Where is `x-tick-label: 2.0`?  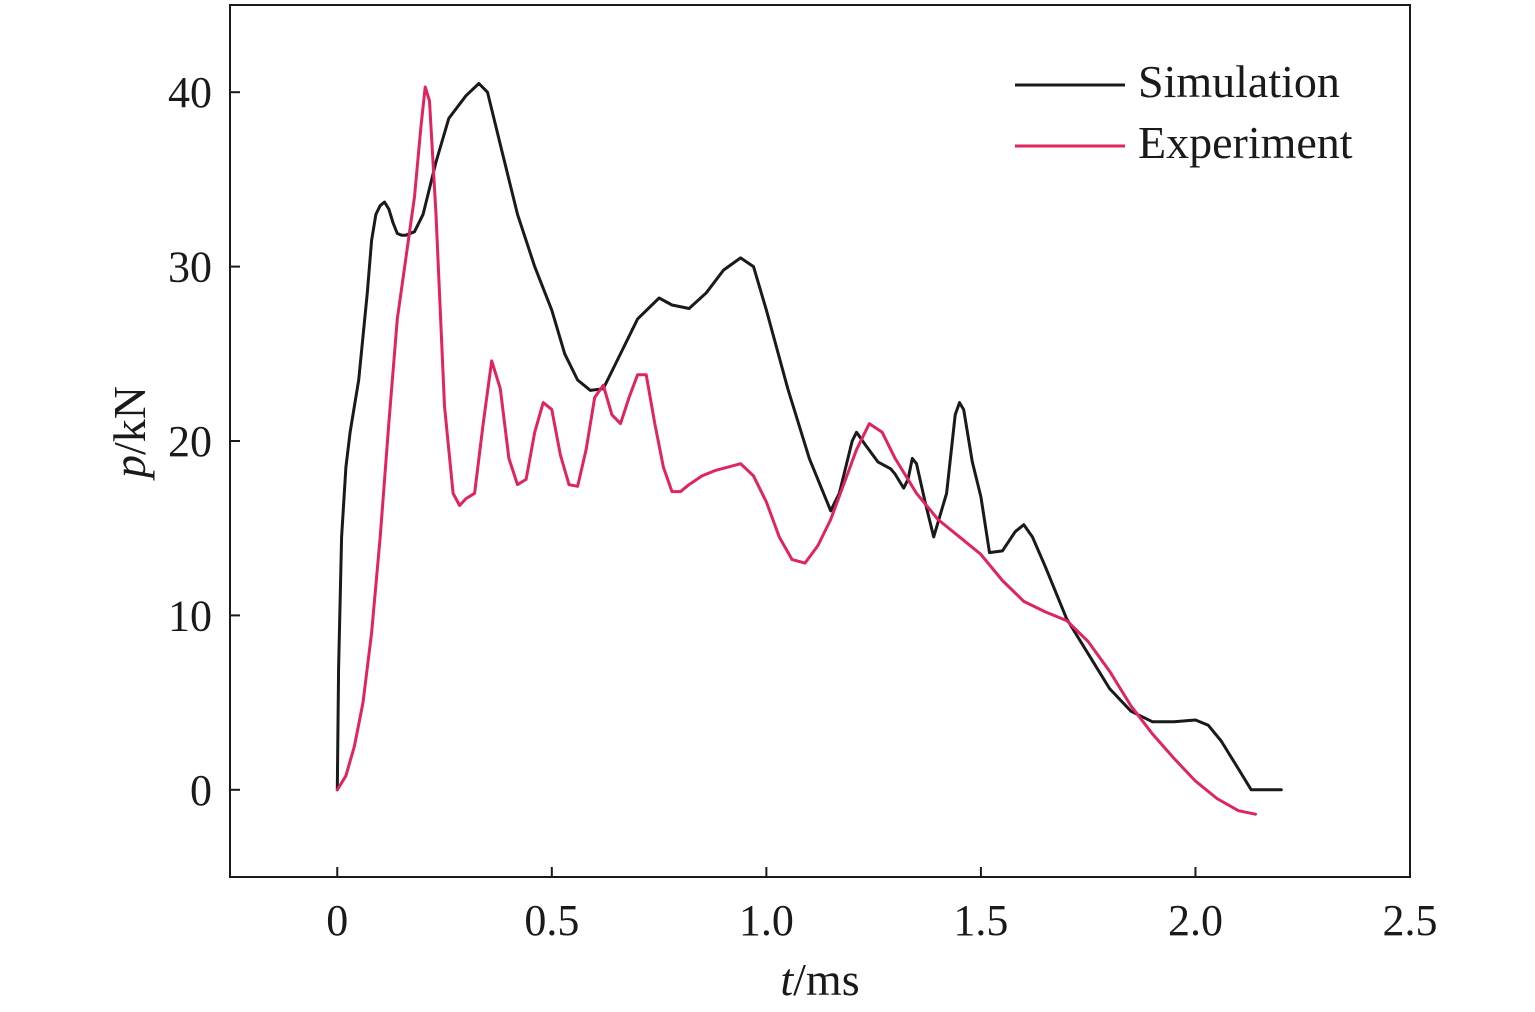
x-tick-label: 2.0 is located at coordinates (1195, 920).